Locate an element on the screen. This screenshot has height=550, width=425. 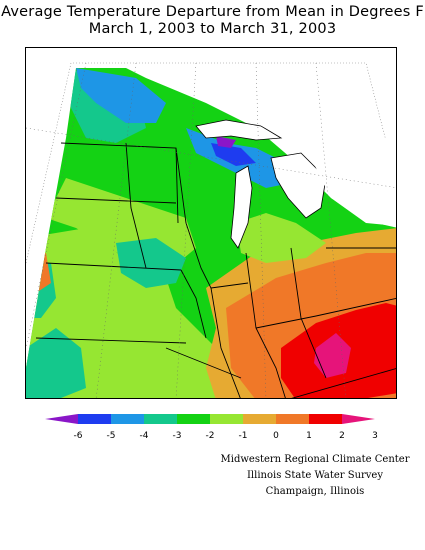
legend-tick-label: -5 is located at coordinates (111, 436).